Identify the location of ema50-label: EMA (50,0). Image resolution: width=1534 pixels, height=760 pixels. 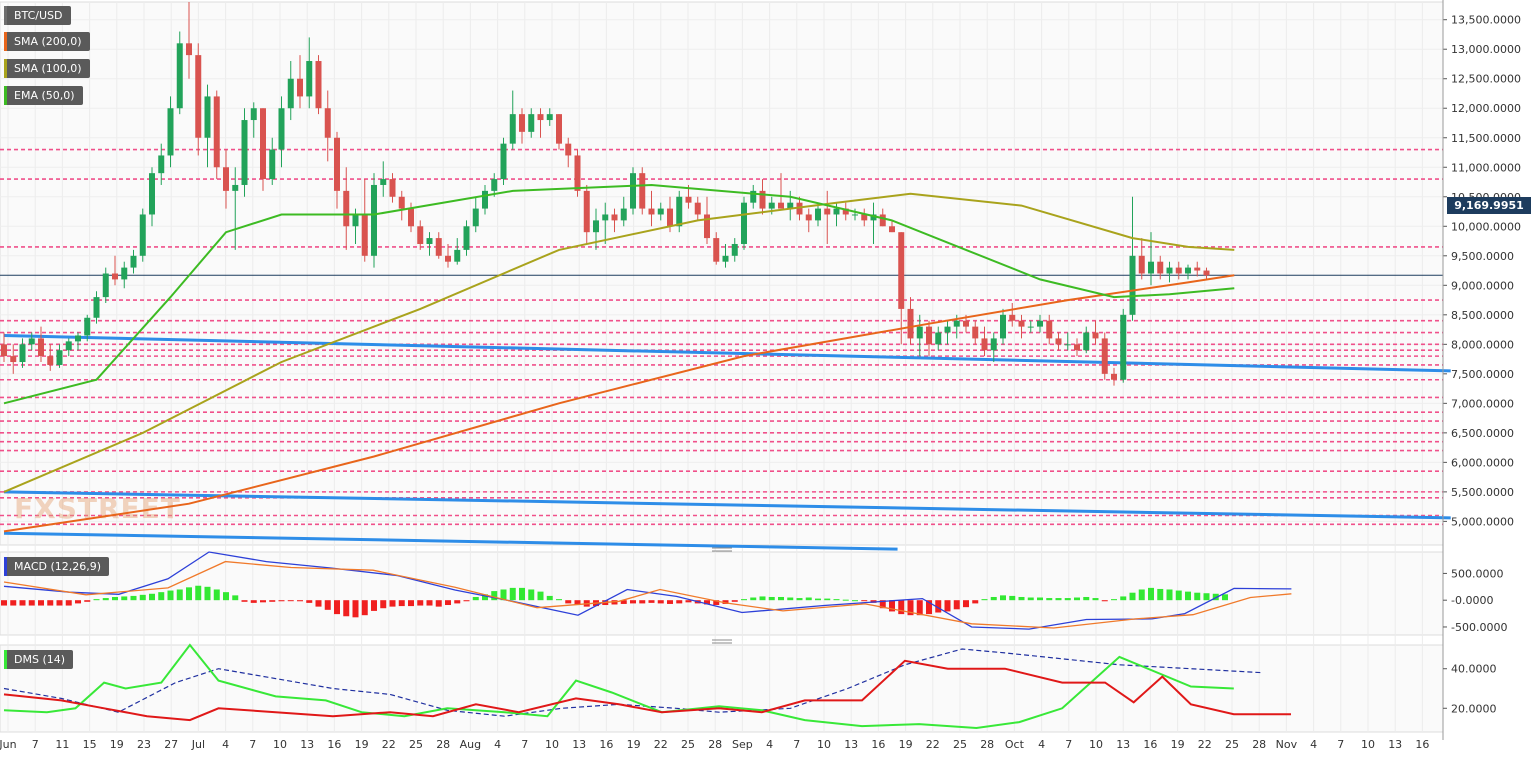
(43, 95).